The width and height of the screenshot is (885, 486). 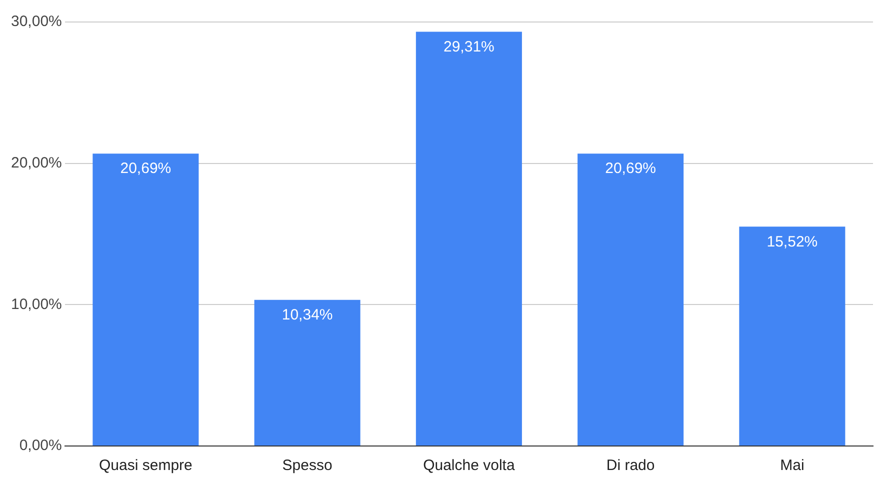 I want to click on y-tick-label: 20,00%, so click(x=36, y=163).